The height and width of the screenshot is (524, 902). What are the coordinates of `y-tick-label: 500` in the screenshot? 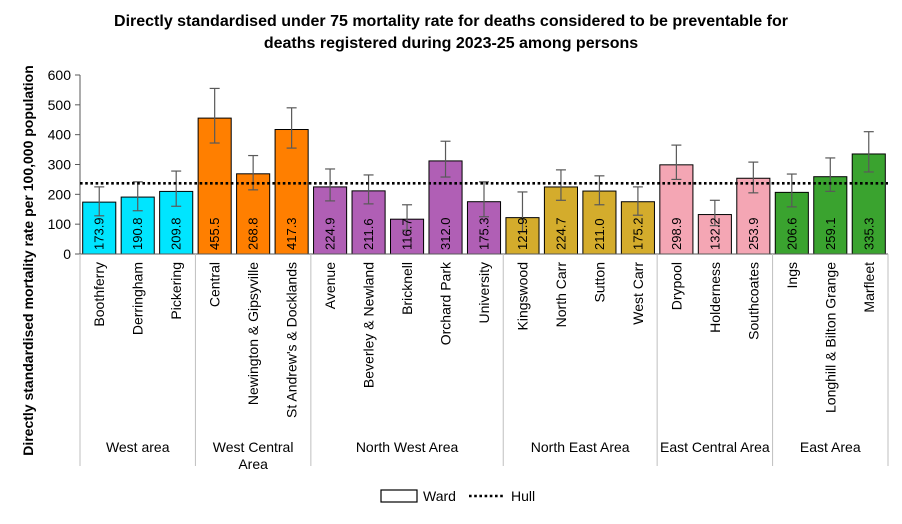 It's located at (60, 105).